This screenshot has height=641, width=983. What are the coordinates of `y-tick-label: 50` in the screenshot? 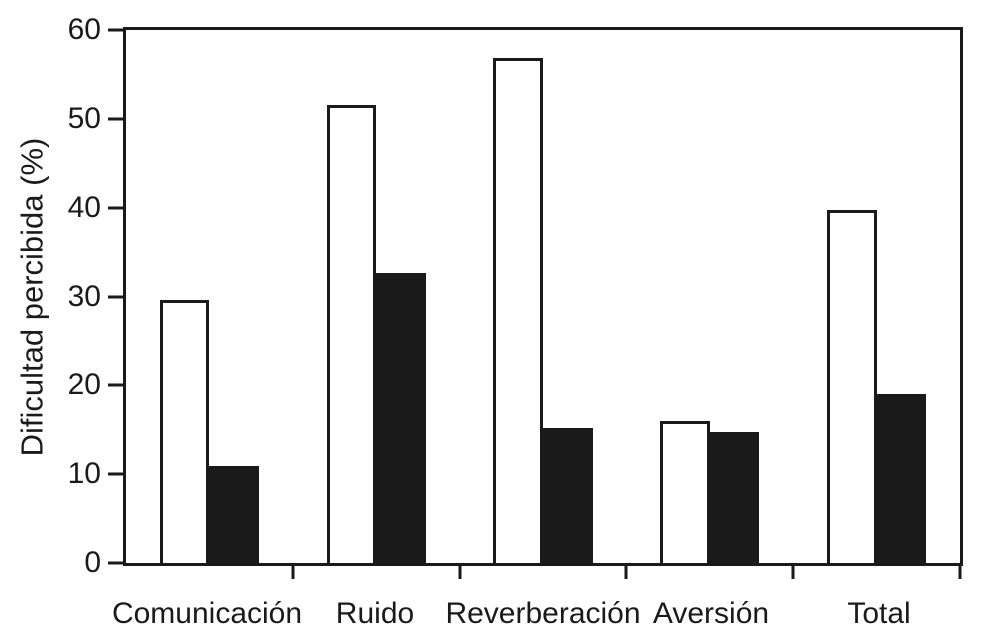 It's located at (84, 118).